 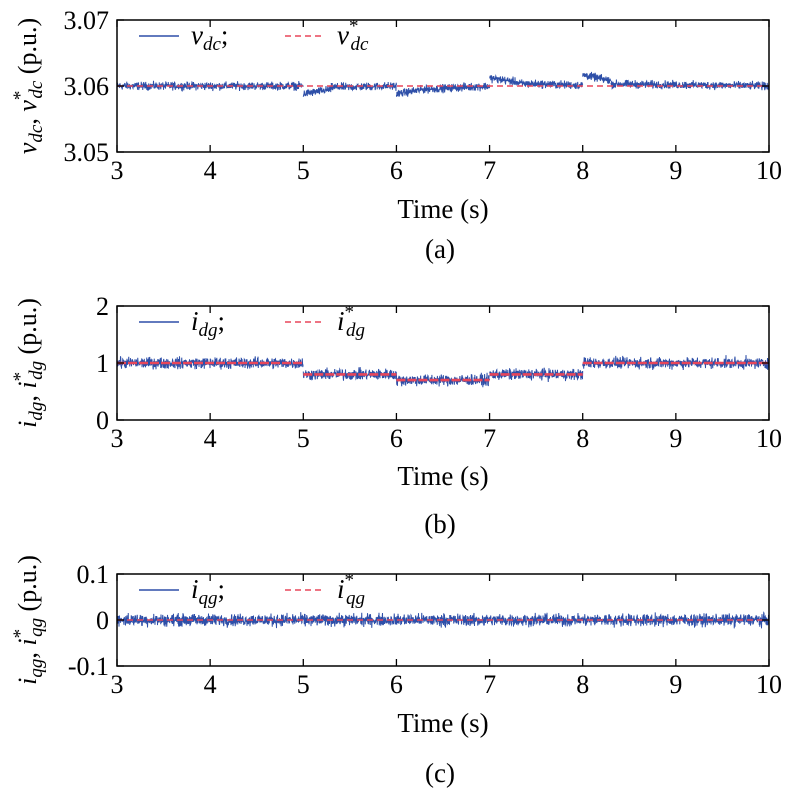 What do you see at coordinates (87, 20) in the screenshot?
I see `y-tick-label: 3.07` at bounding box center [87, 20].